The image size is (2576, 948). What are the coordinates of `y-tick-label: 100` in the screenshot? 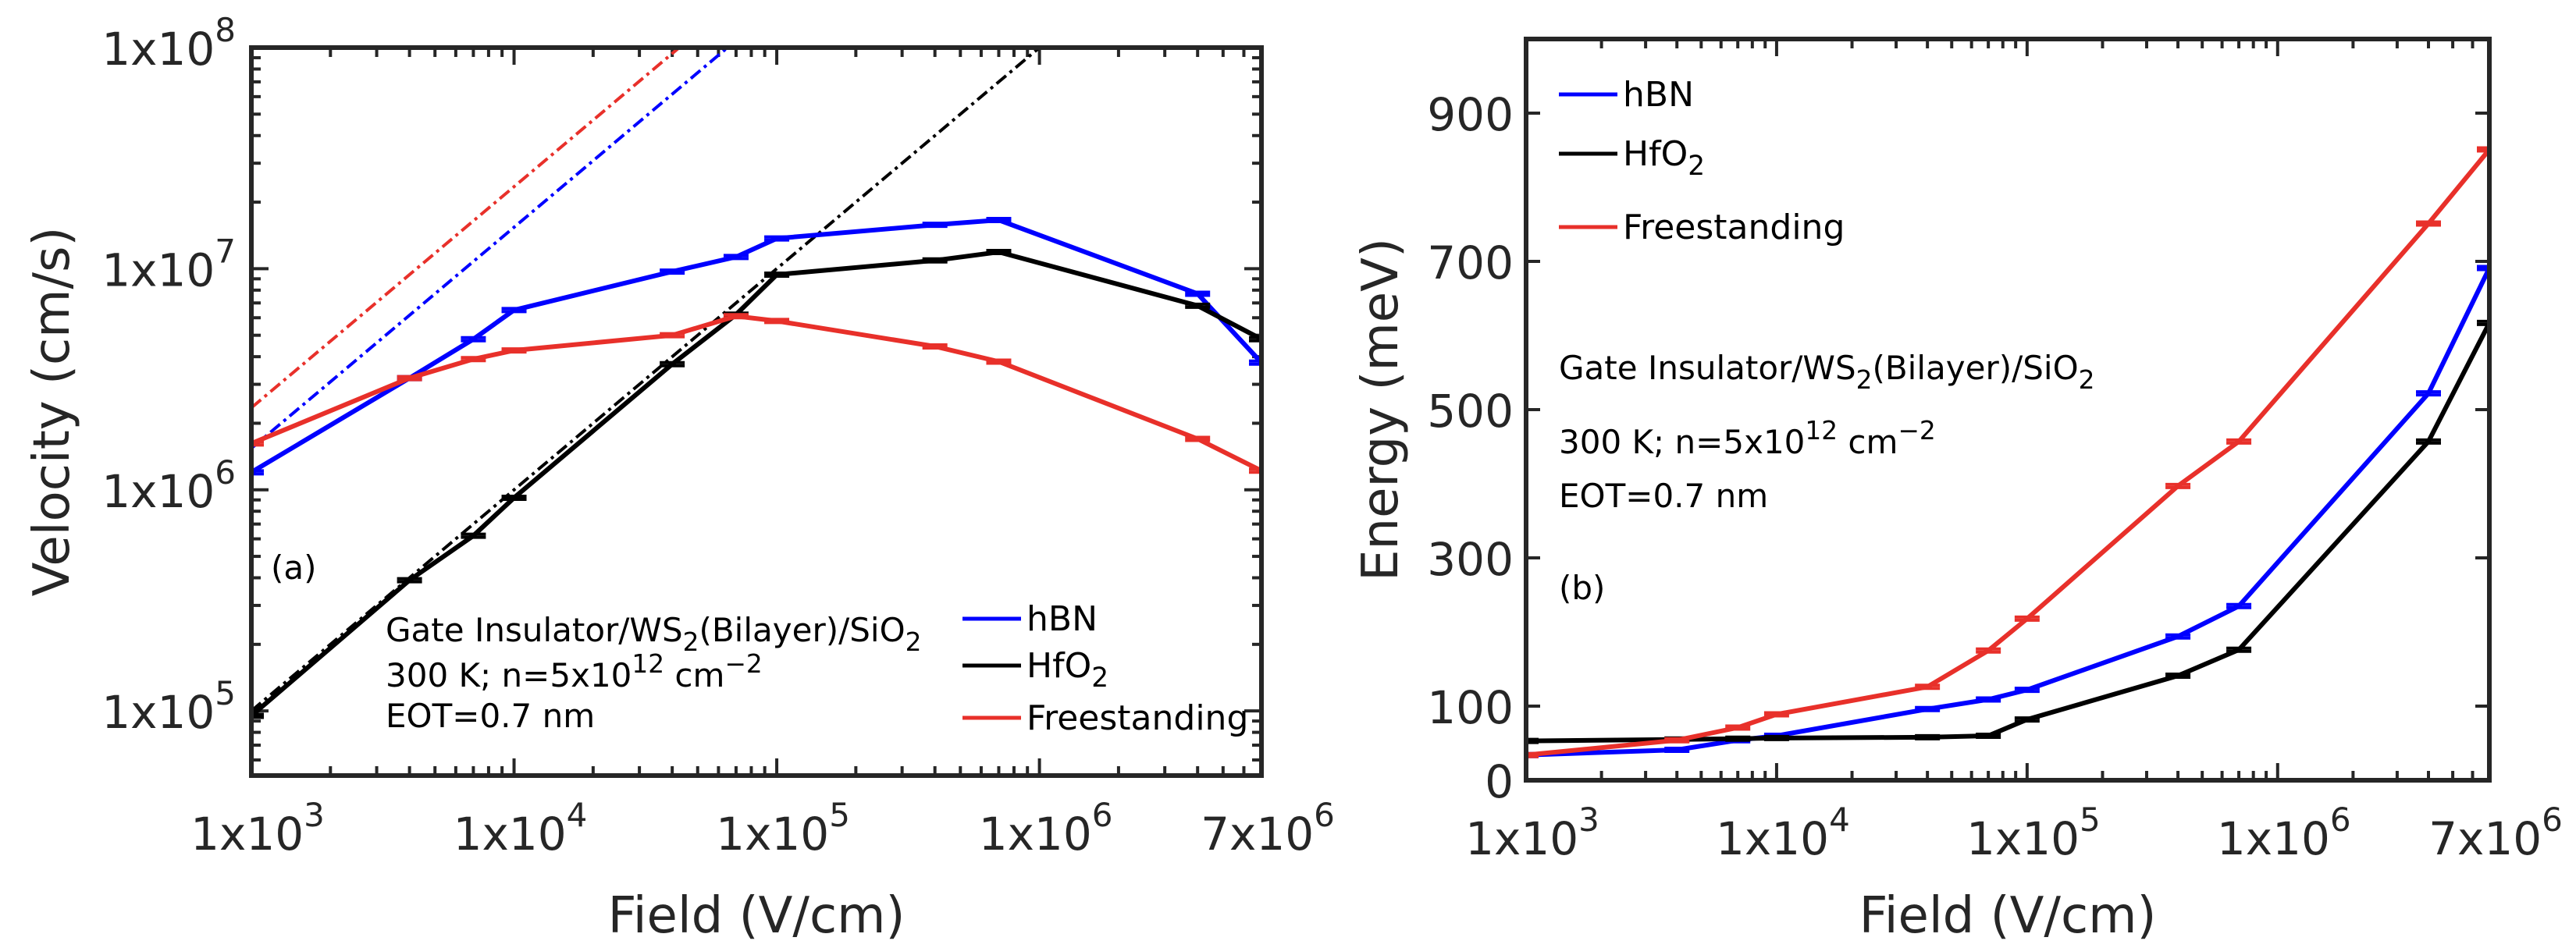 It's located at (1470, 707).